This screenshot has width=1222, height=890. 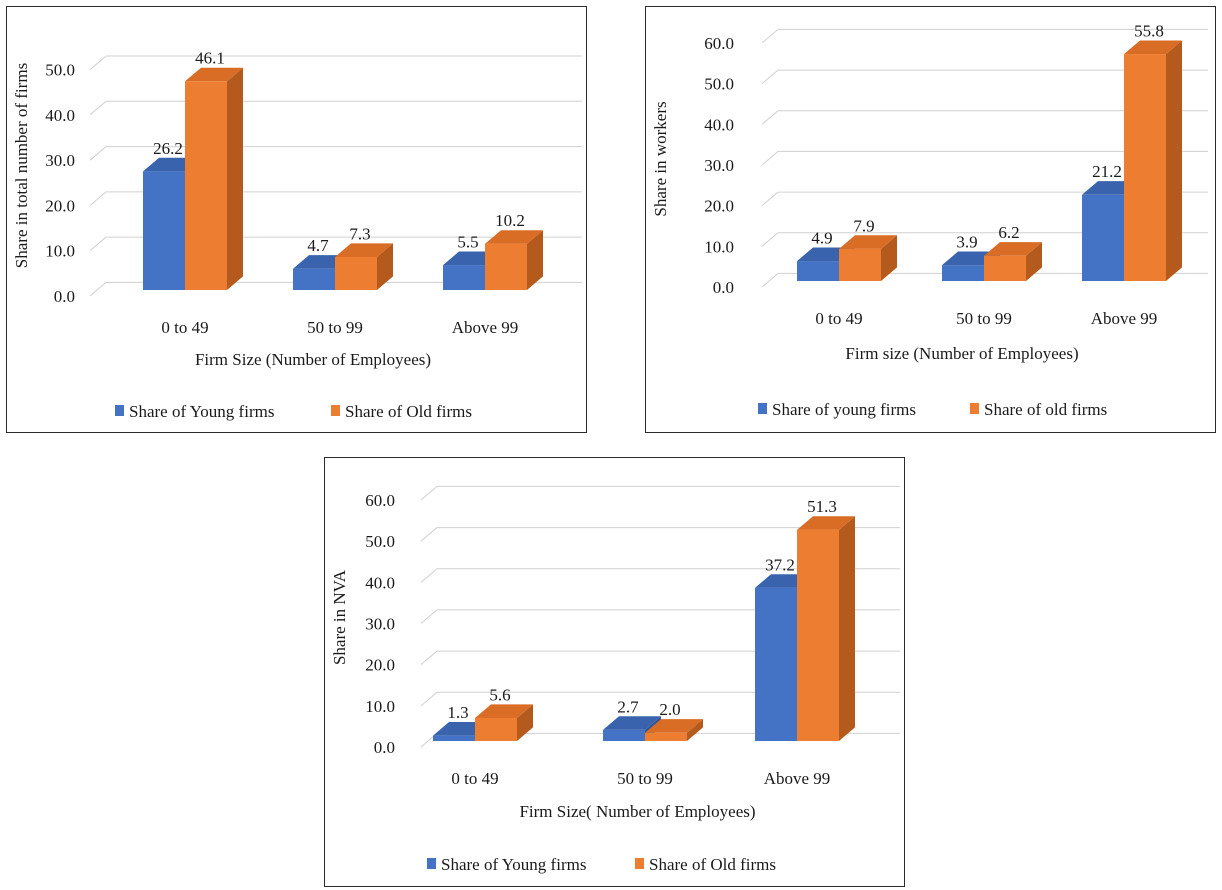 I want to click on x-axis-title: Firm Size (Number of Employees), so click(x=313, y=359).